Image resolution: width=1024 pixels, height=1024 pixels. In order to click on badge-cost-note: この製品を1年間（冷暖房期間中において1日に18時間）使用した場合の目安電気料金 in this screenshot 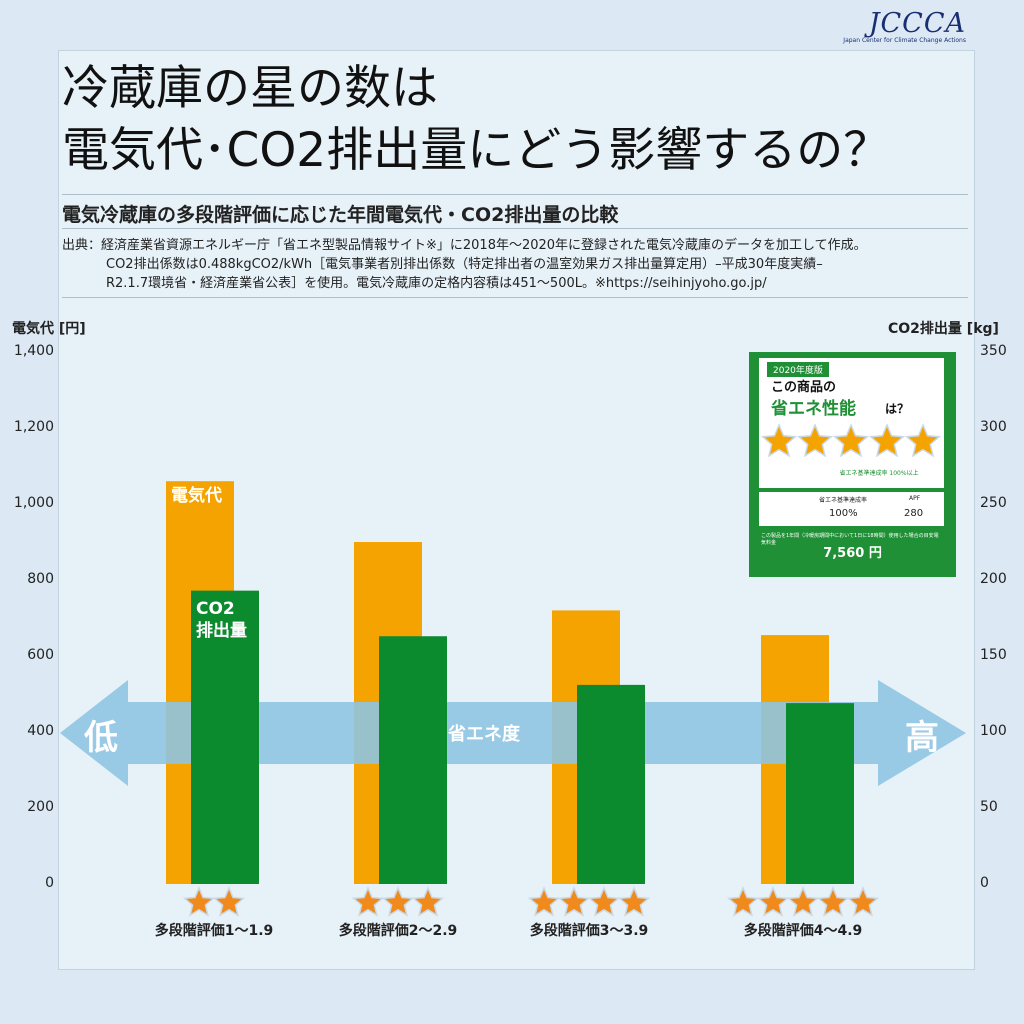, I will do `click(850, 539)`.